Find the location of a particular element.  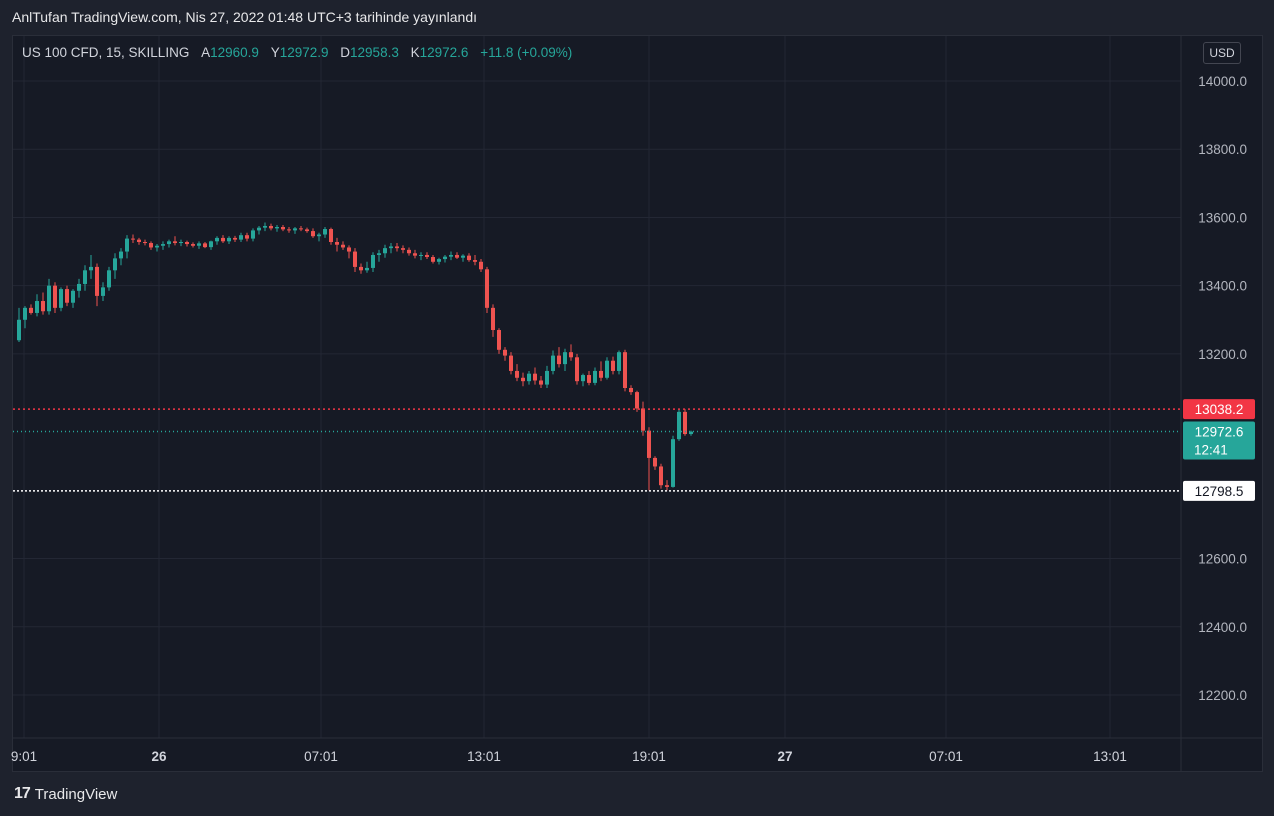

legend-high-value: 12972.9 is located at coordinates (304, 52).